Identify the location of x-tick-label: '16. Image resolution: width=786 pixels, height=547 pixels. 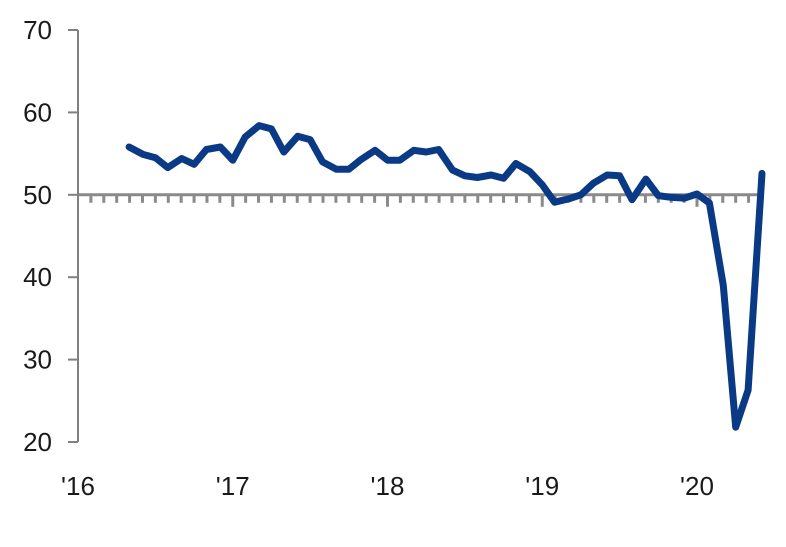
(78, 486).